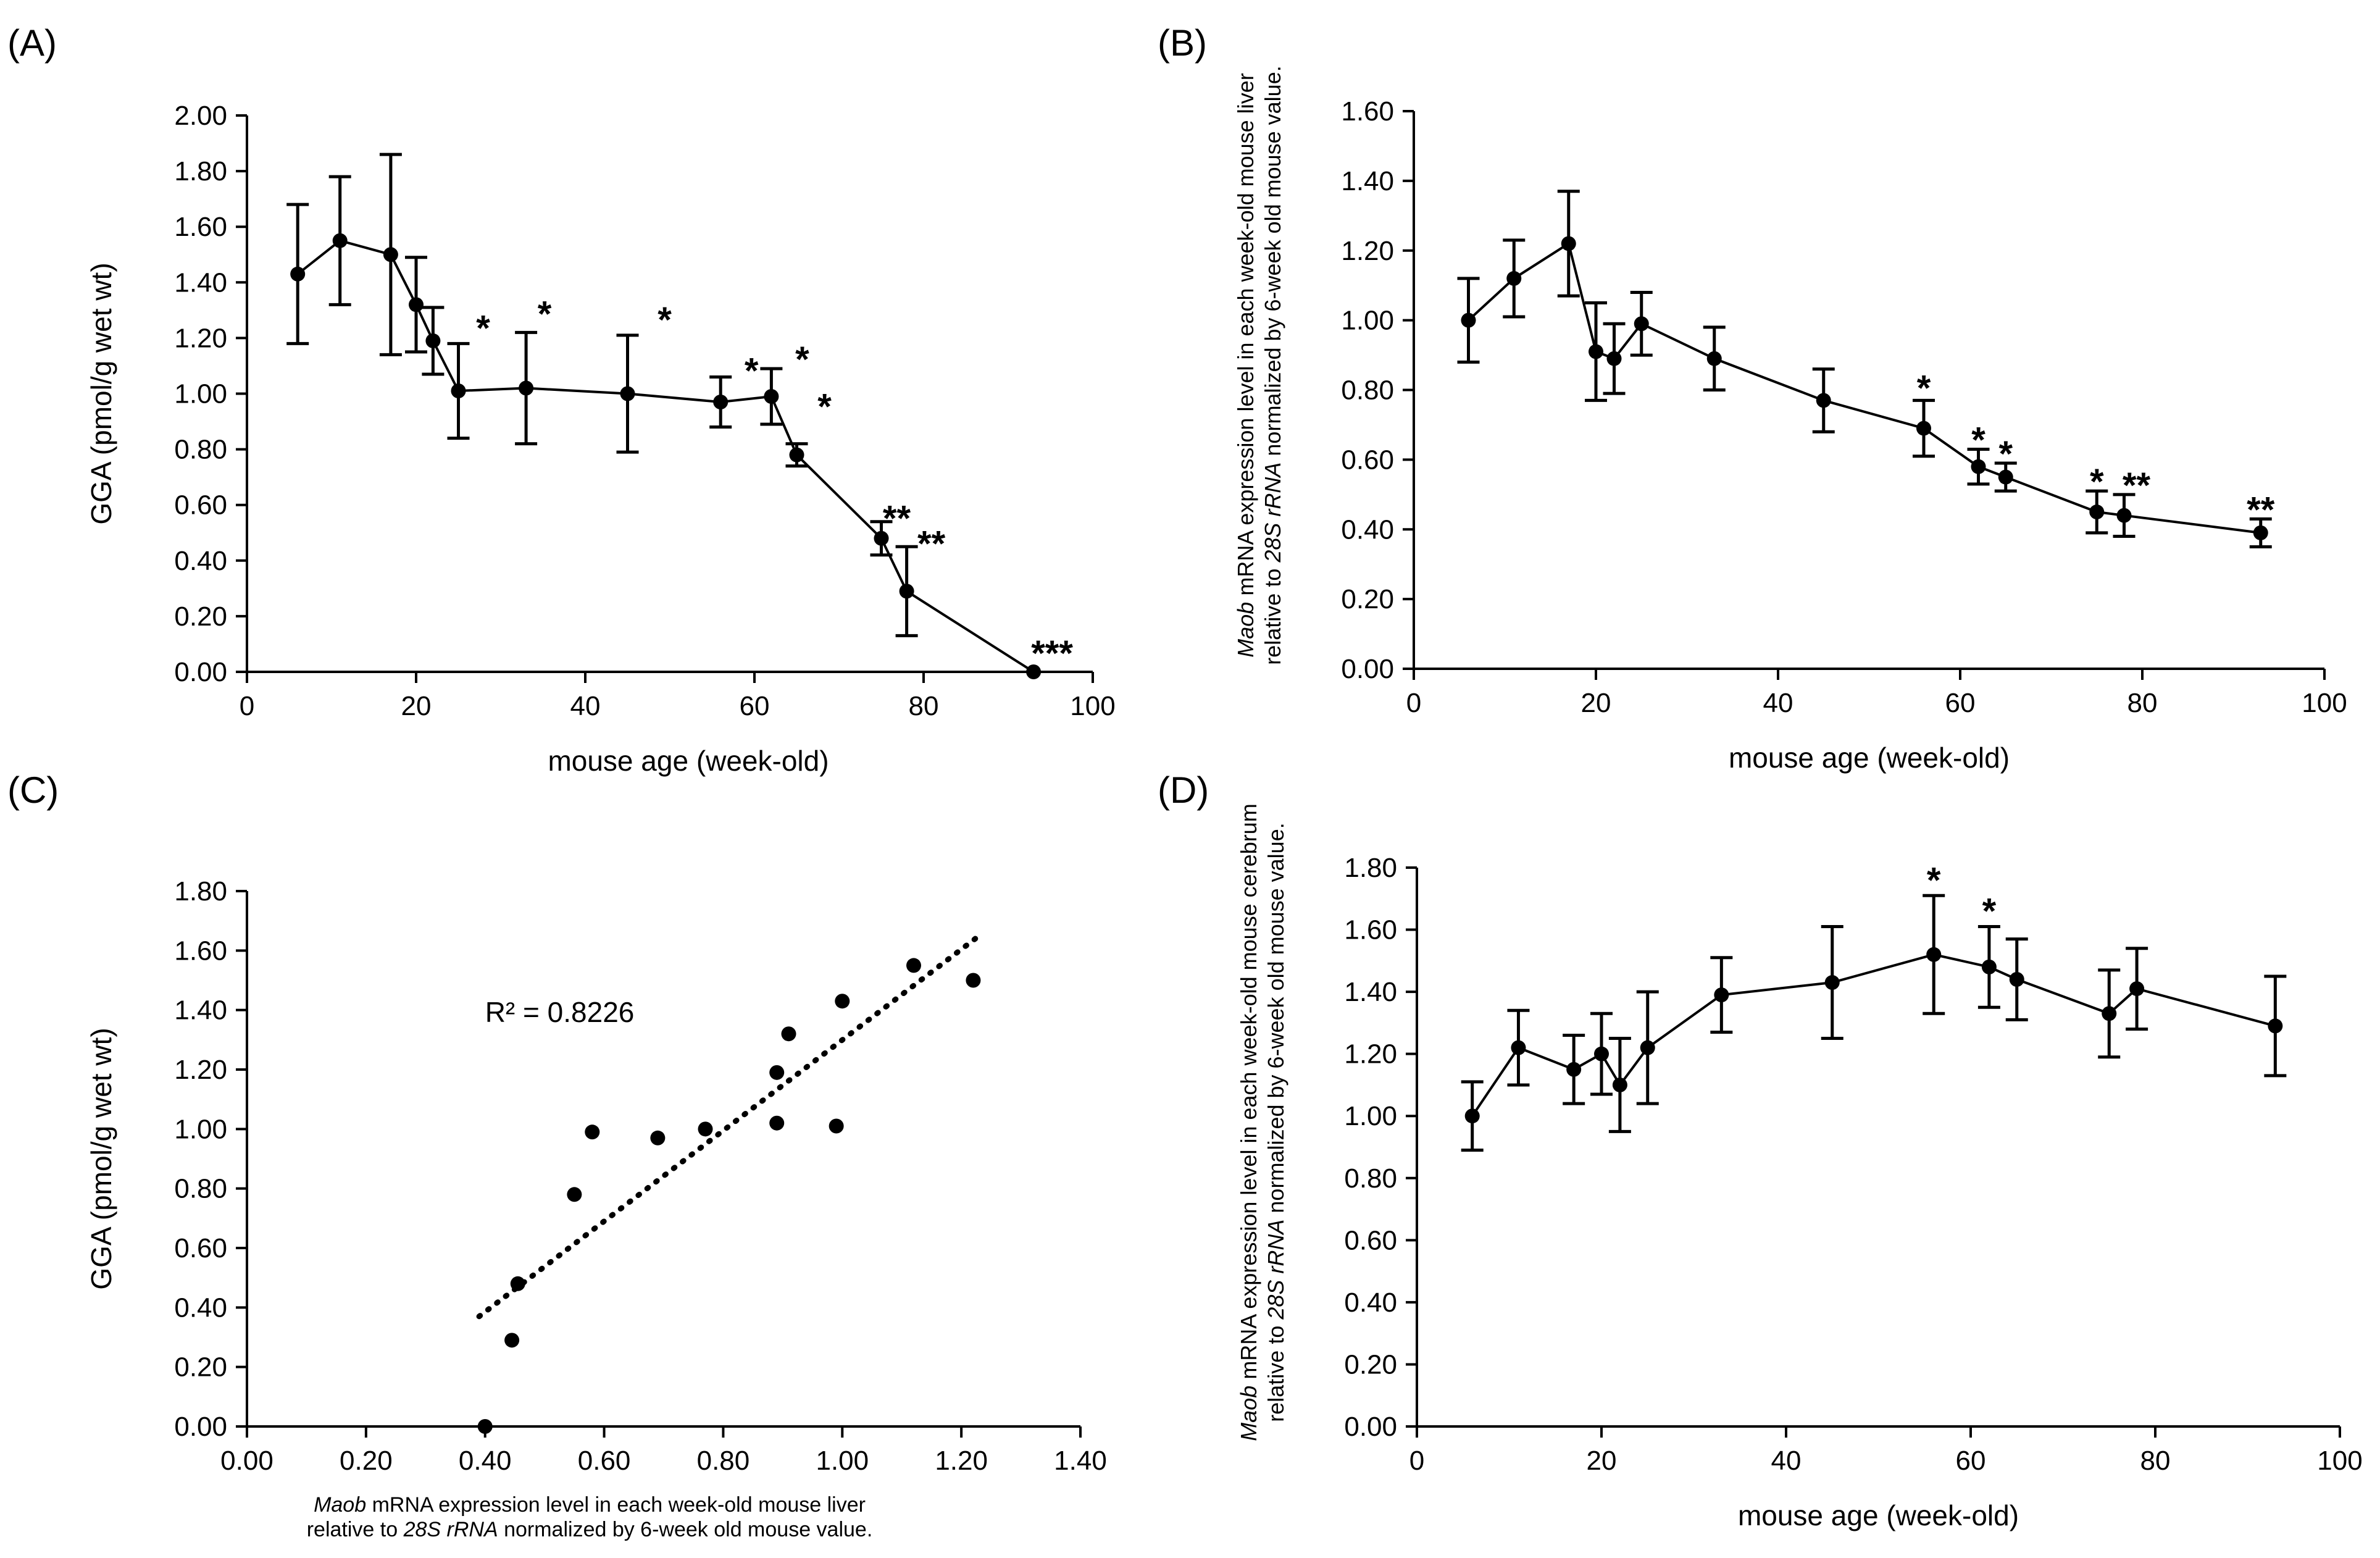  What do you see at coordinates (367, 1461) in the screenshot?
I see `x-tick-label: 0.20` at bounding box center [367, 1461].